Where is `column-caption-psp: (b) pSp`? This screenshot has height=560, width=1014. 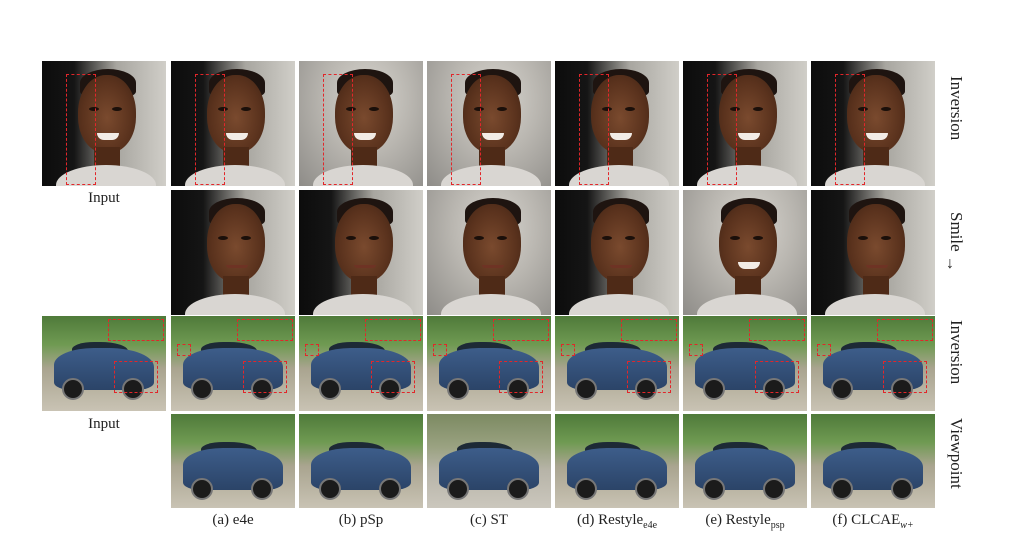 column-caption-psp: (b) pSp is located at coordinates (361, 520).